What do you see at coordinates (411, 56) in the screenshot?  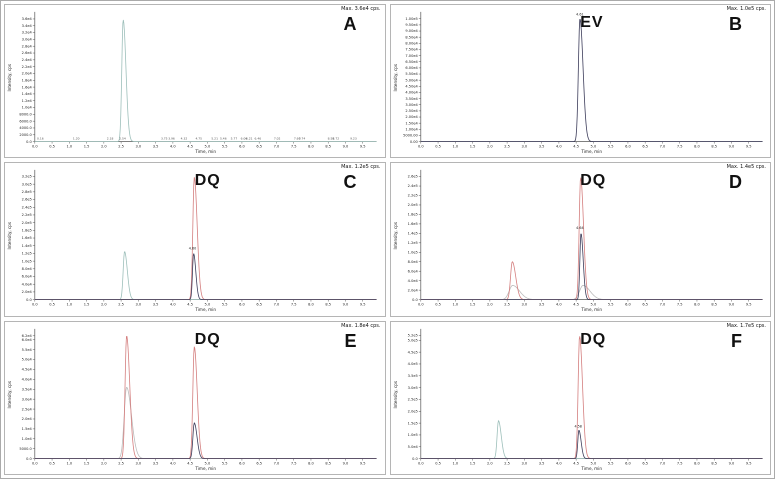 I see `y-tick-label: 7.00e4` at bounding box center [411, 56].